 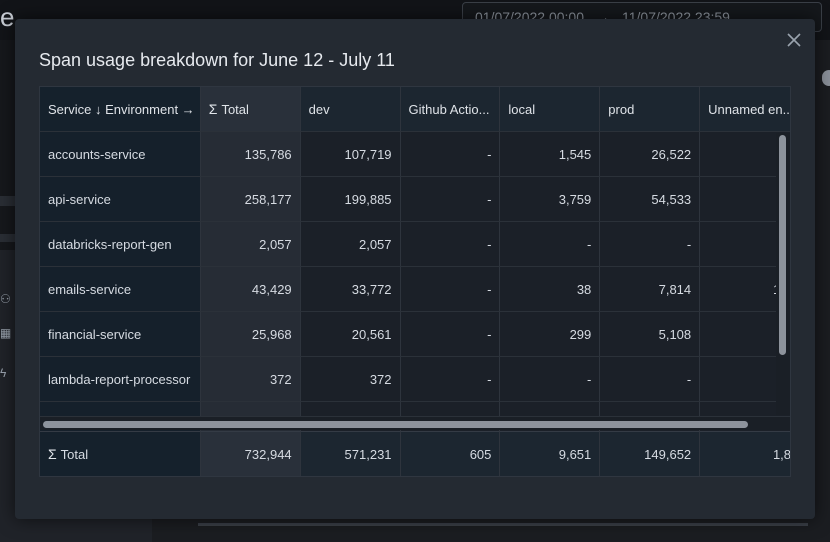 What do you see at coordinates (250, 244) in the screenshot?
I see `total-cell: 2,057` at bounding box center [250, 244].